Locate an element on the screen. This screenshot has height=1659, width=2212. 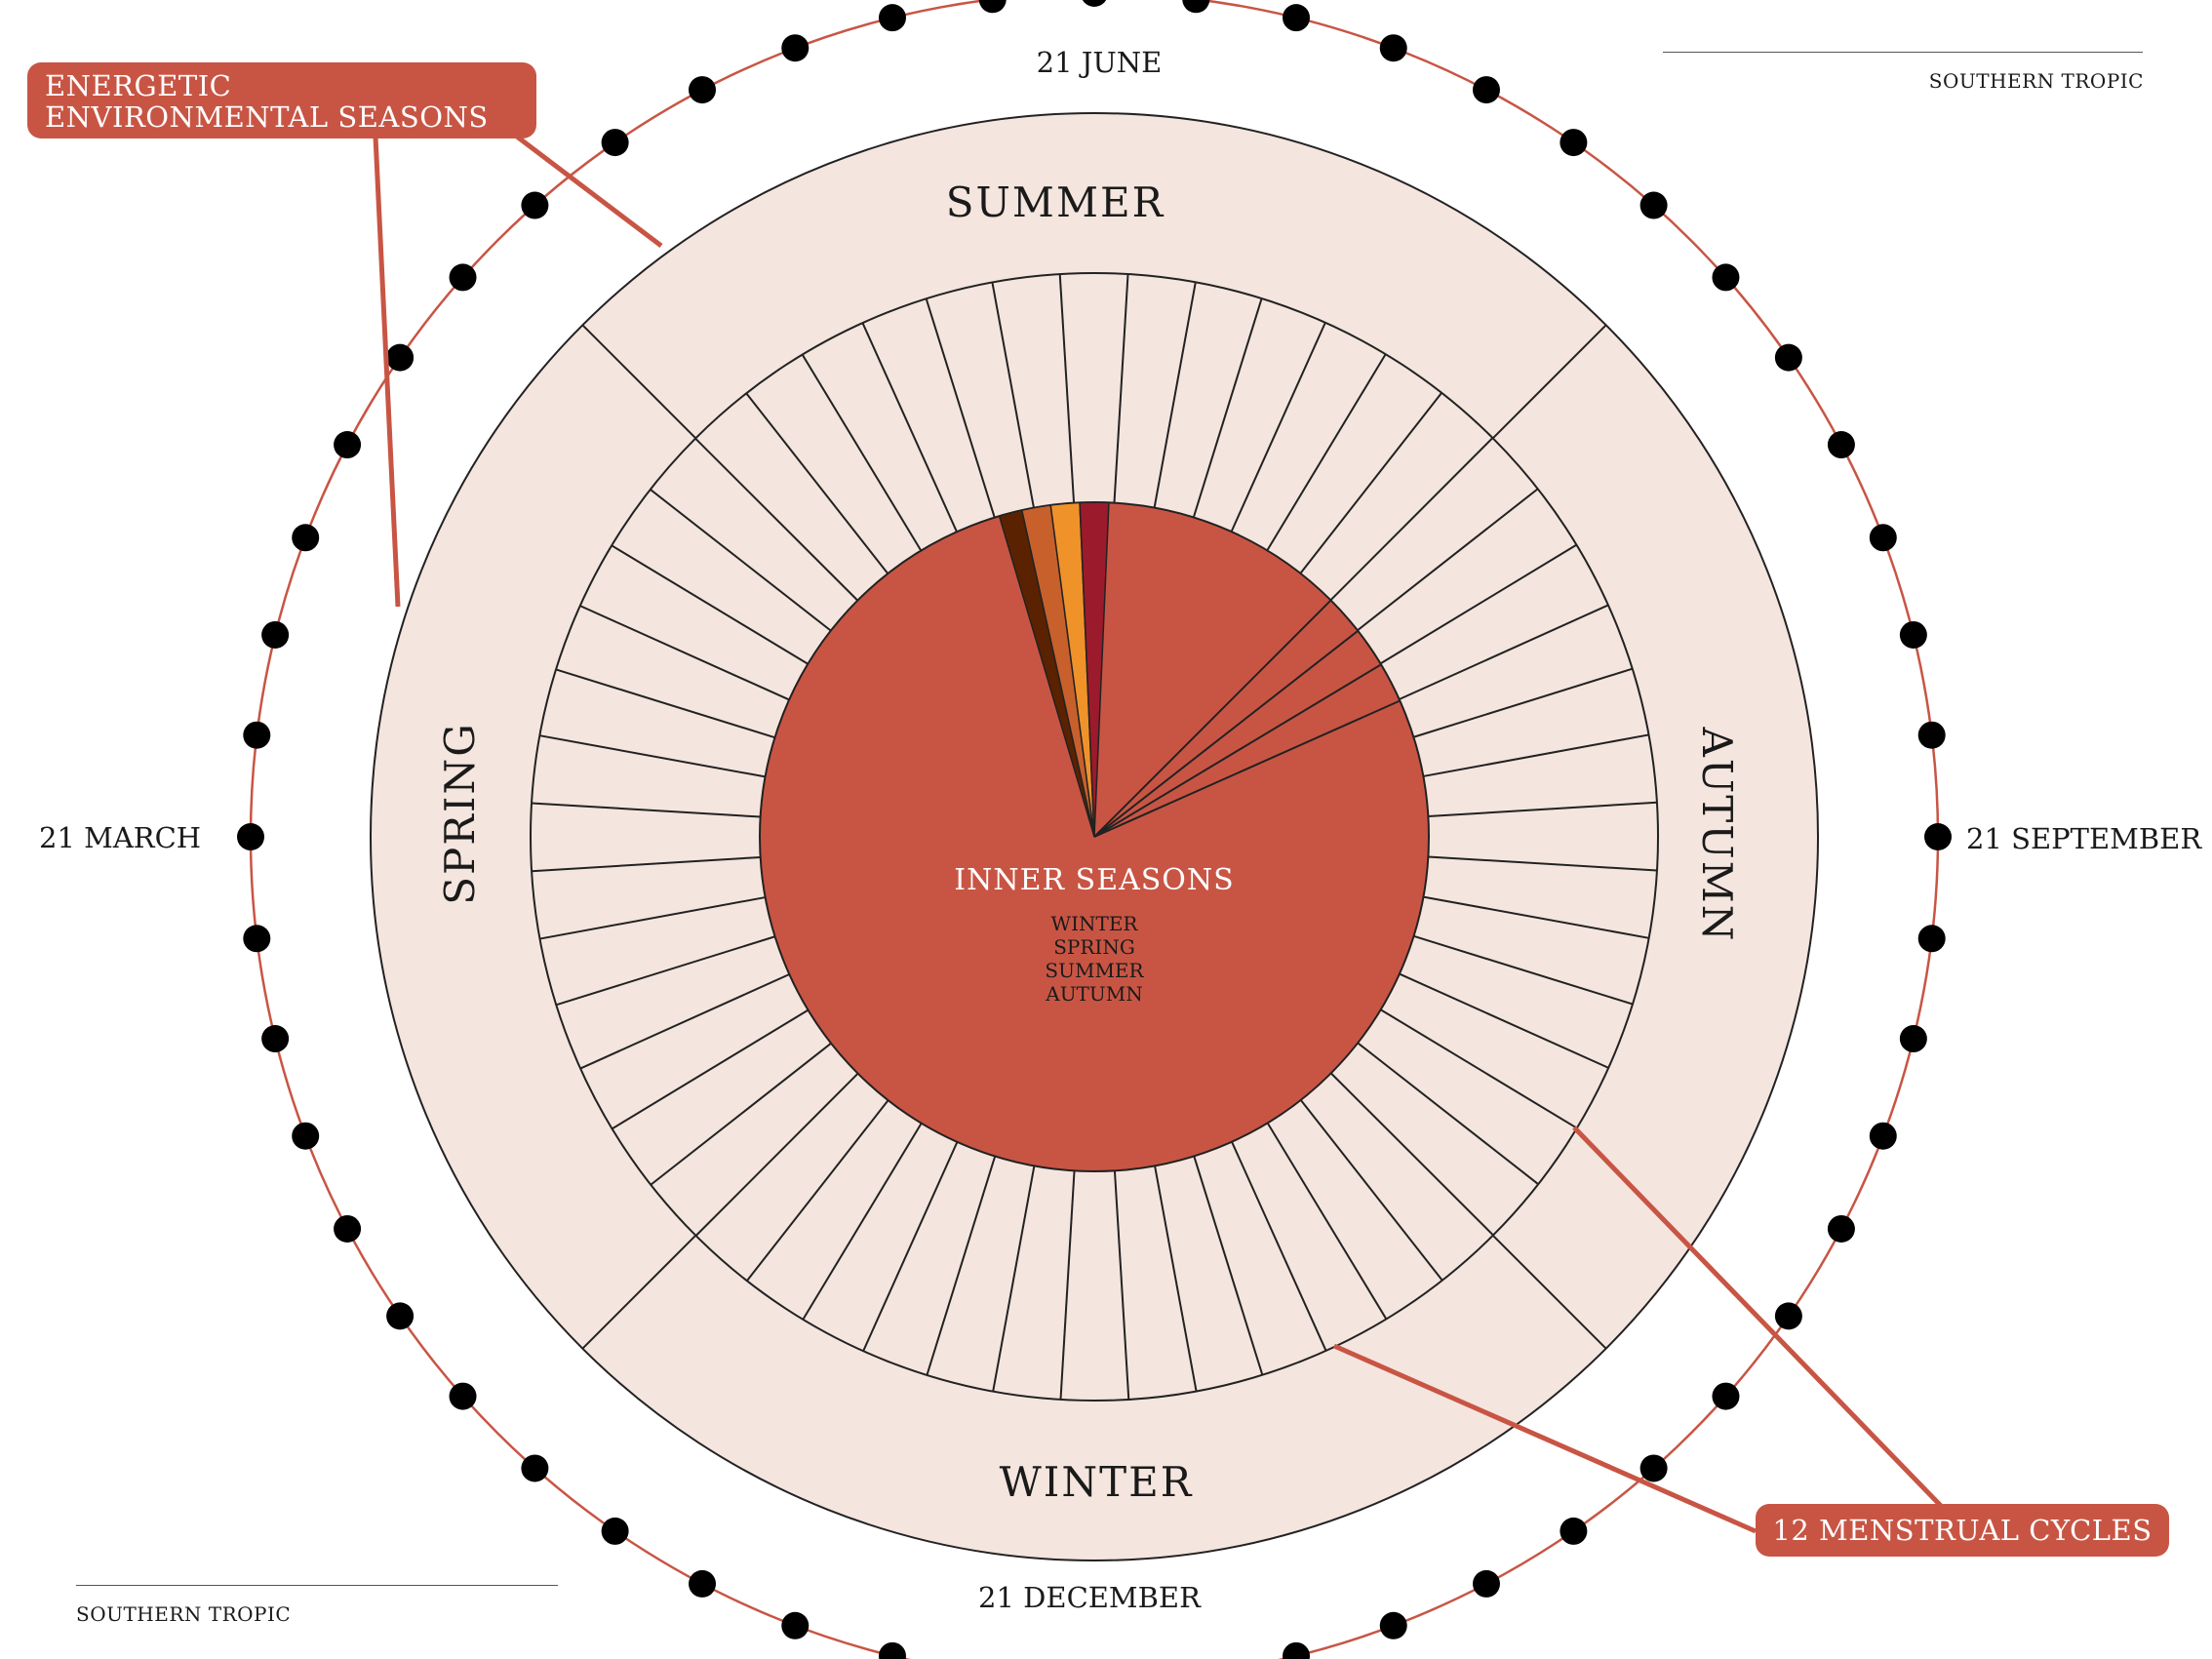
callout-energetic-seasons: ENERGETIC ENVIRONMENTAL SEASONS is located at coordinates (281, 100).